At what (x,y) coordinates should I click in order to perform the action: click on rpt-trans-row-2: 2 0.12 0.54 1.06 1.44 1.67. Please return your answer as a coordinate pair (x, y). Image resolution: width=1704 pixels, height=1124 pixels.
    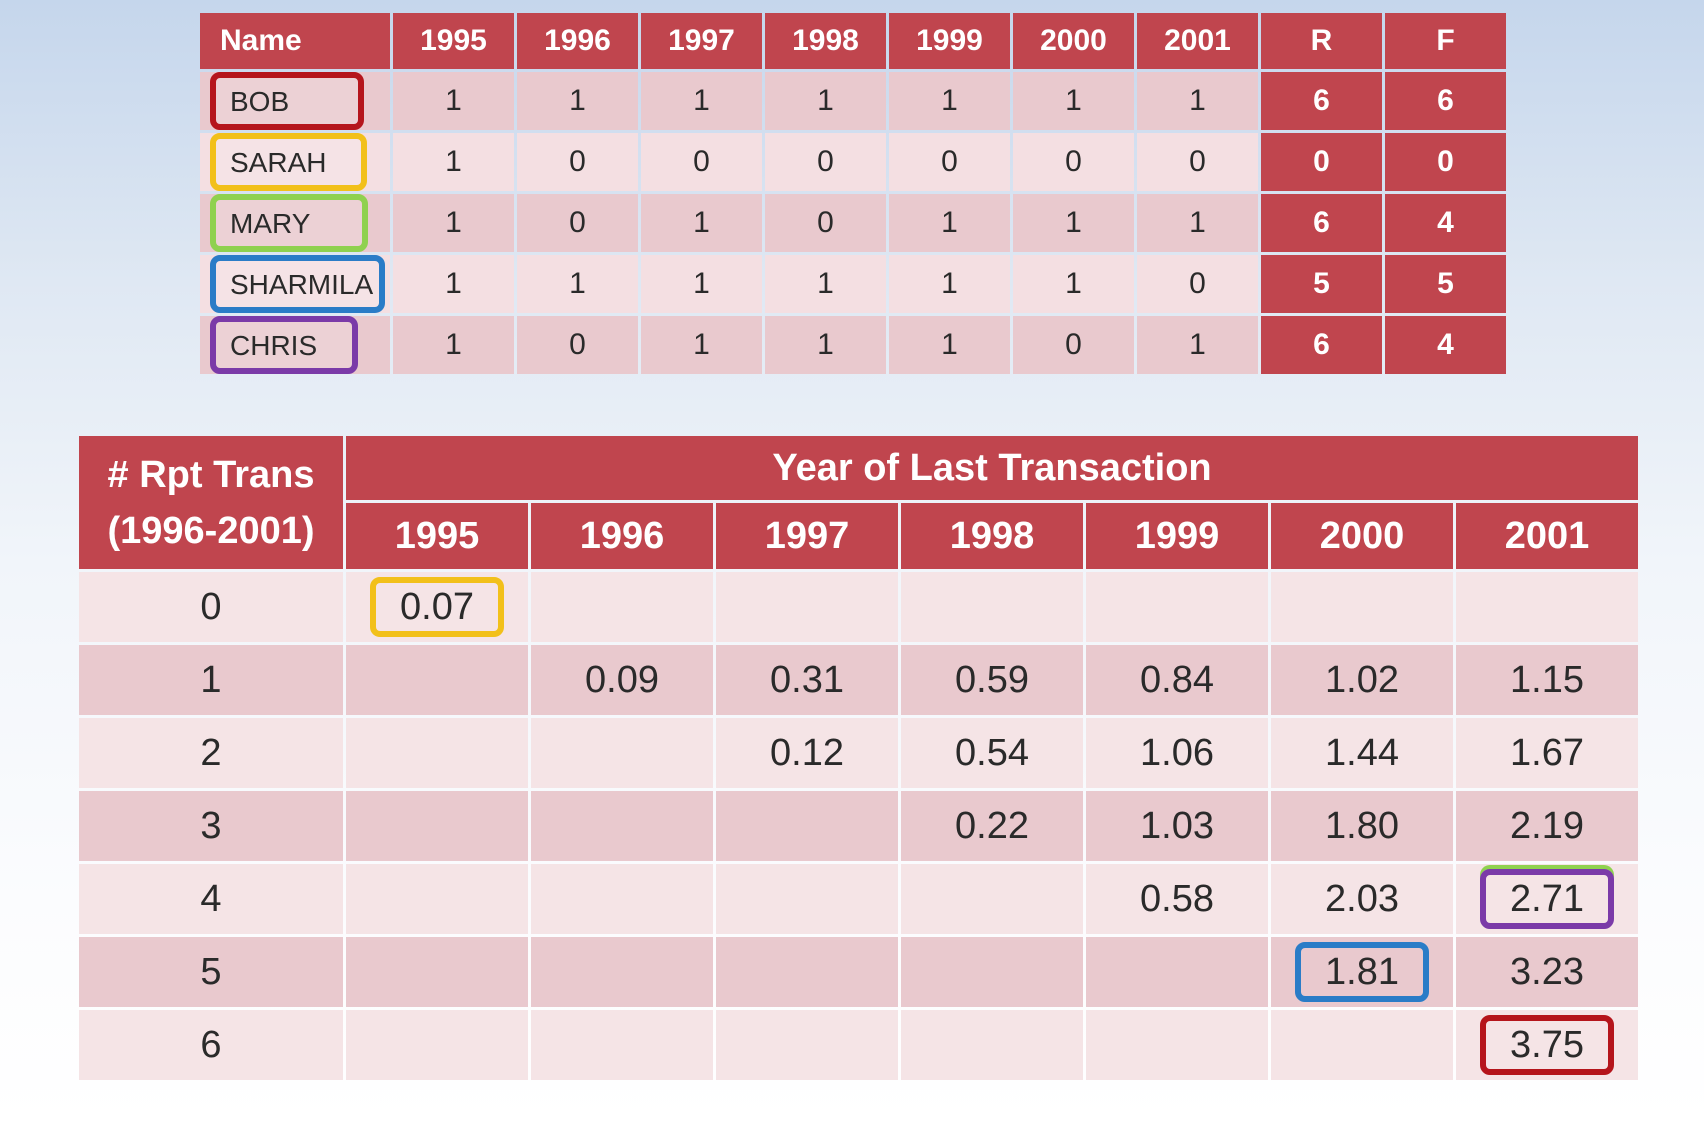
    Looking at the image, I should click on (858, 753).